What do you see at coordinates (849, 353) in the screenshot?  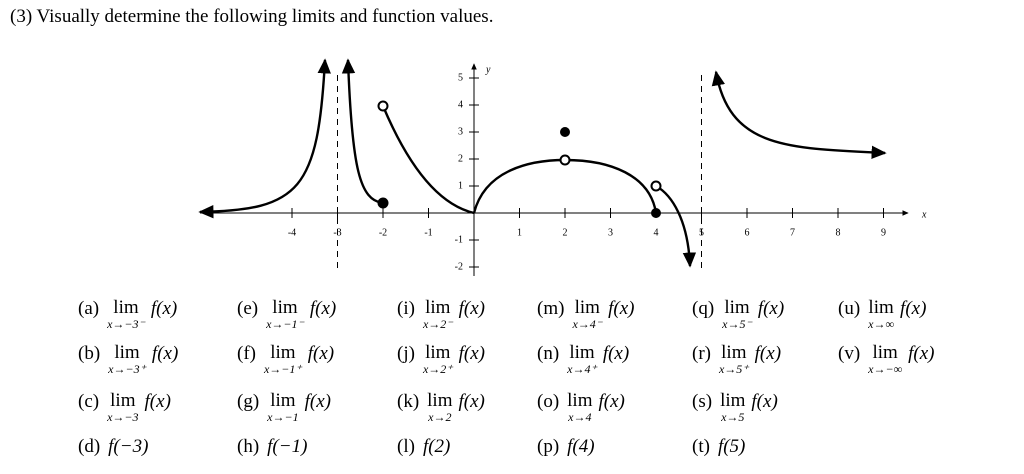 I see `problem-label: (v)` at bounding box center [849, 353].